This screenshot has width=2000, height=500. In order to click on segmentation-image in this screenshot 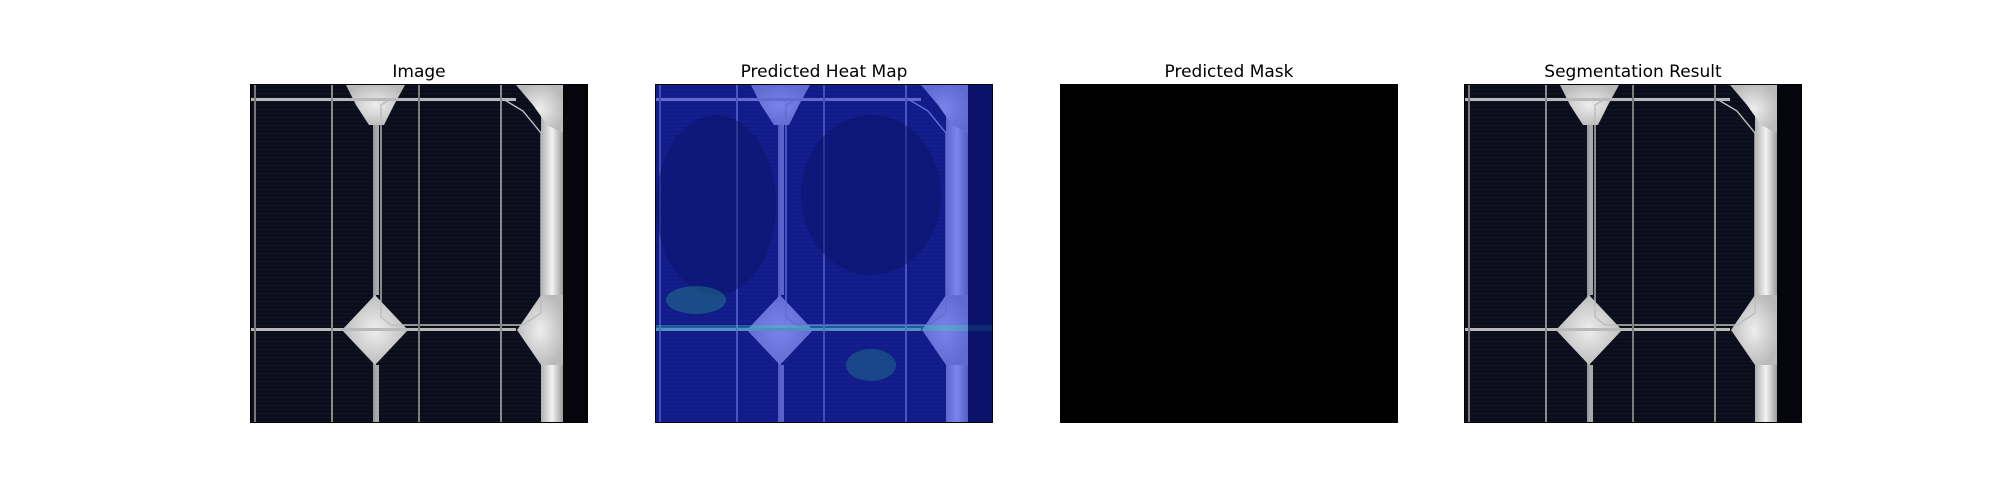, I will do `click(1633, 253)`.